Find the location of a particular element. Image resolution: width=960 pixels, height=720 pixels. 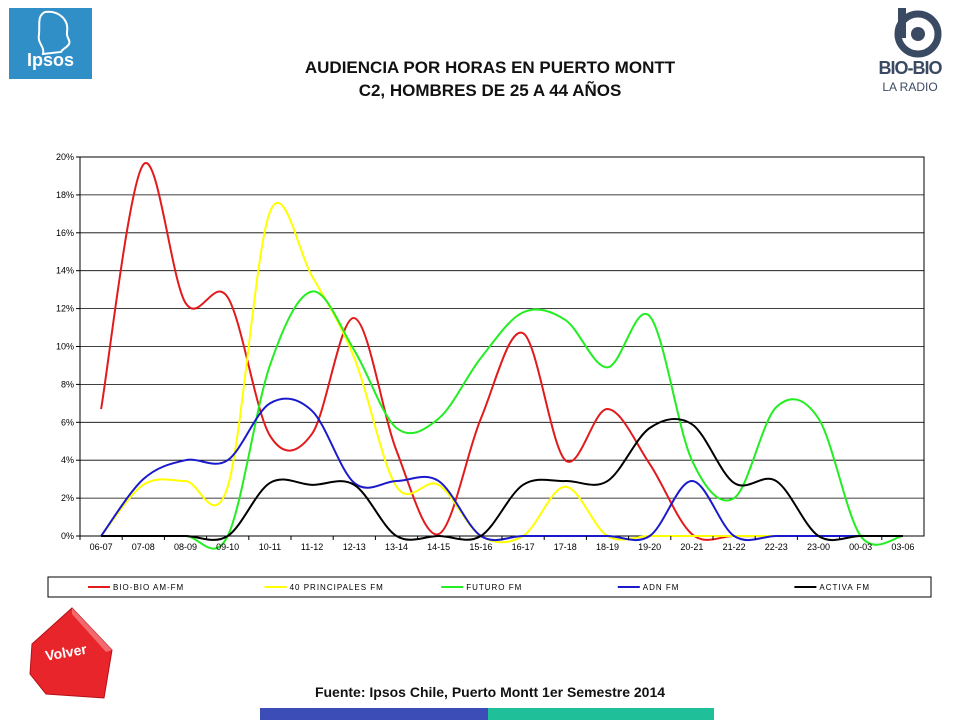

biobio-logo: BIO-BIO LA RADIO is located at coordinates (910, 55).